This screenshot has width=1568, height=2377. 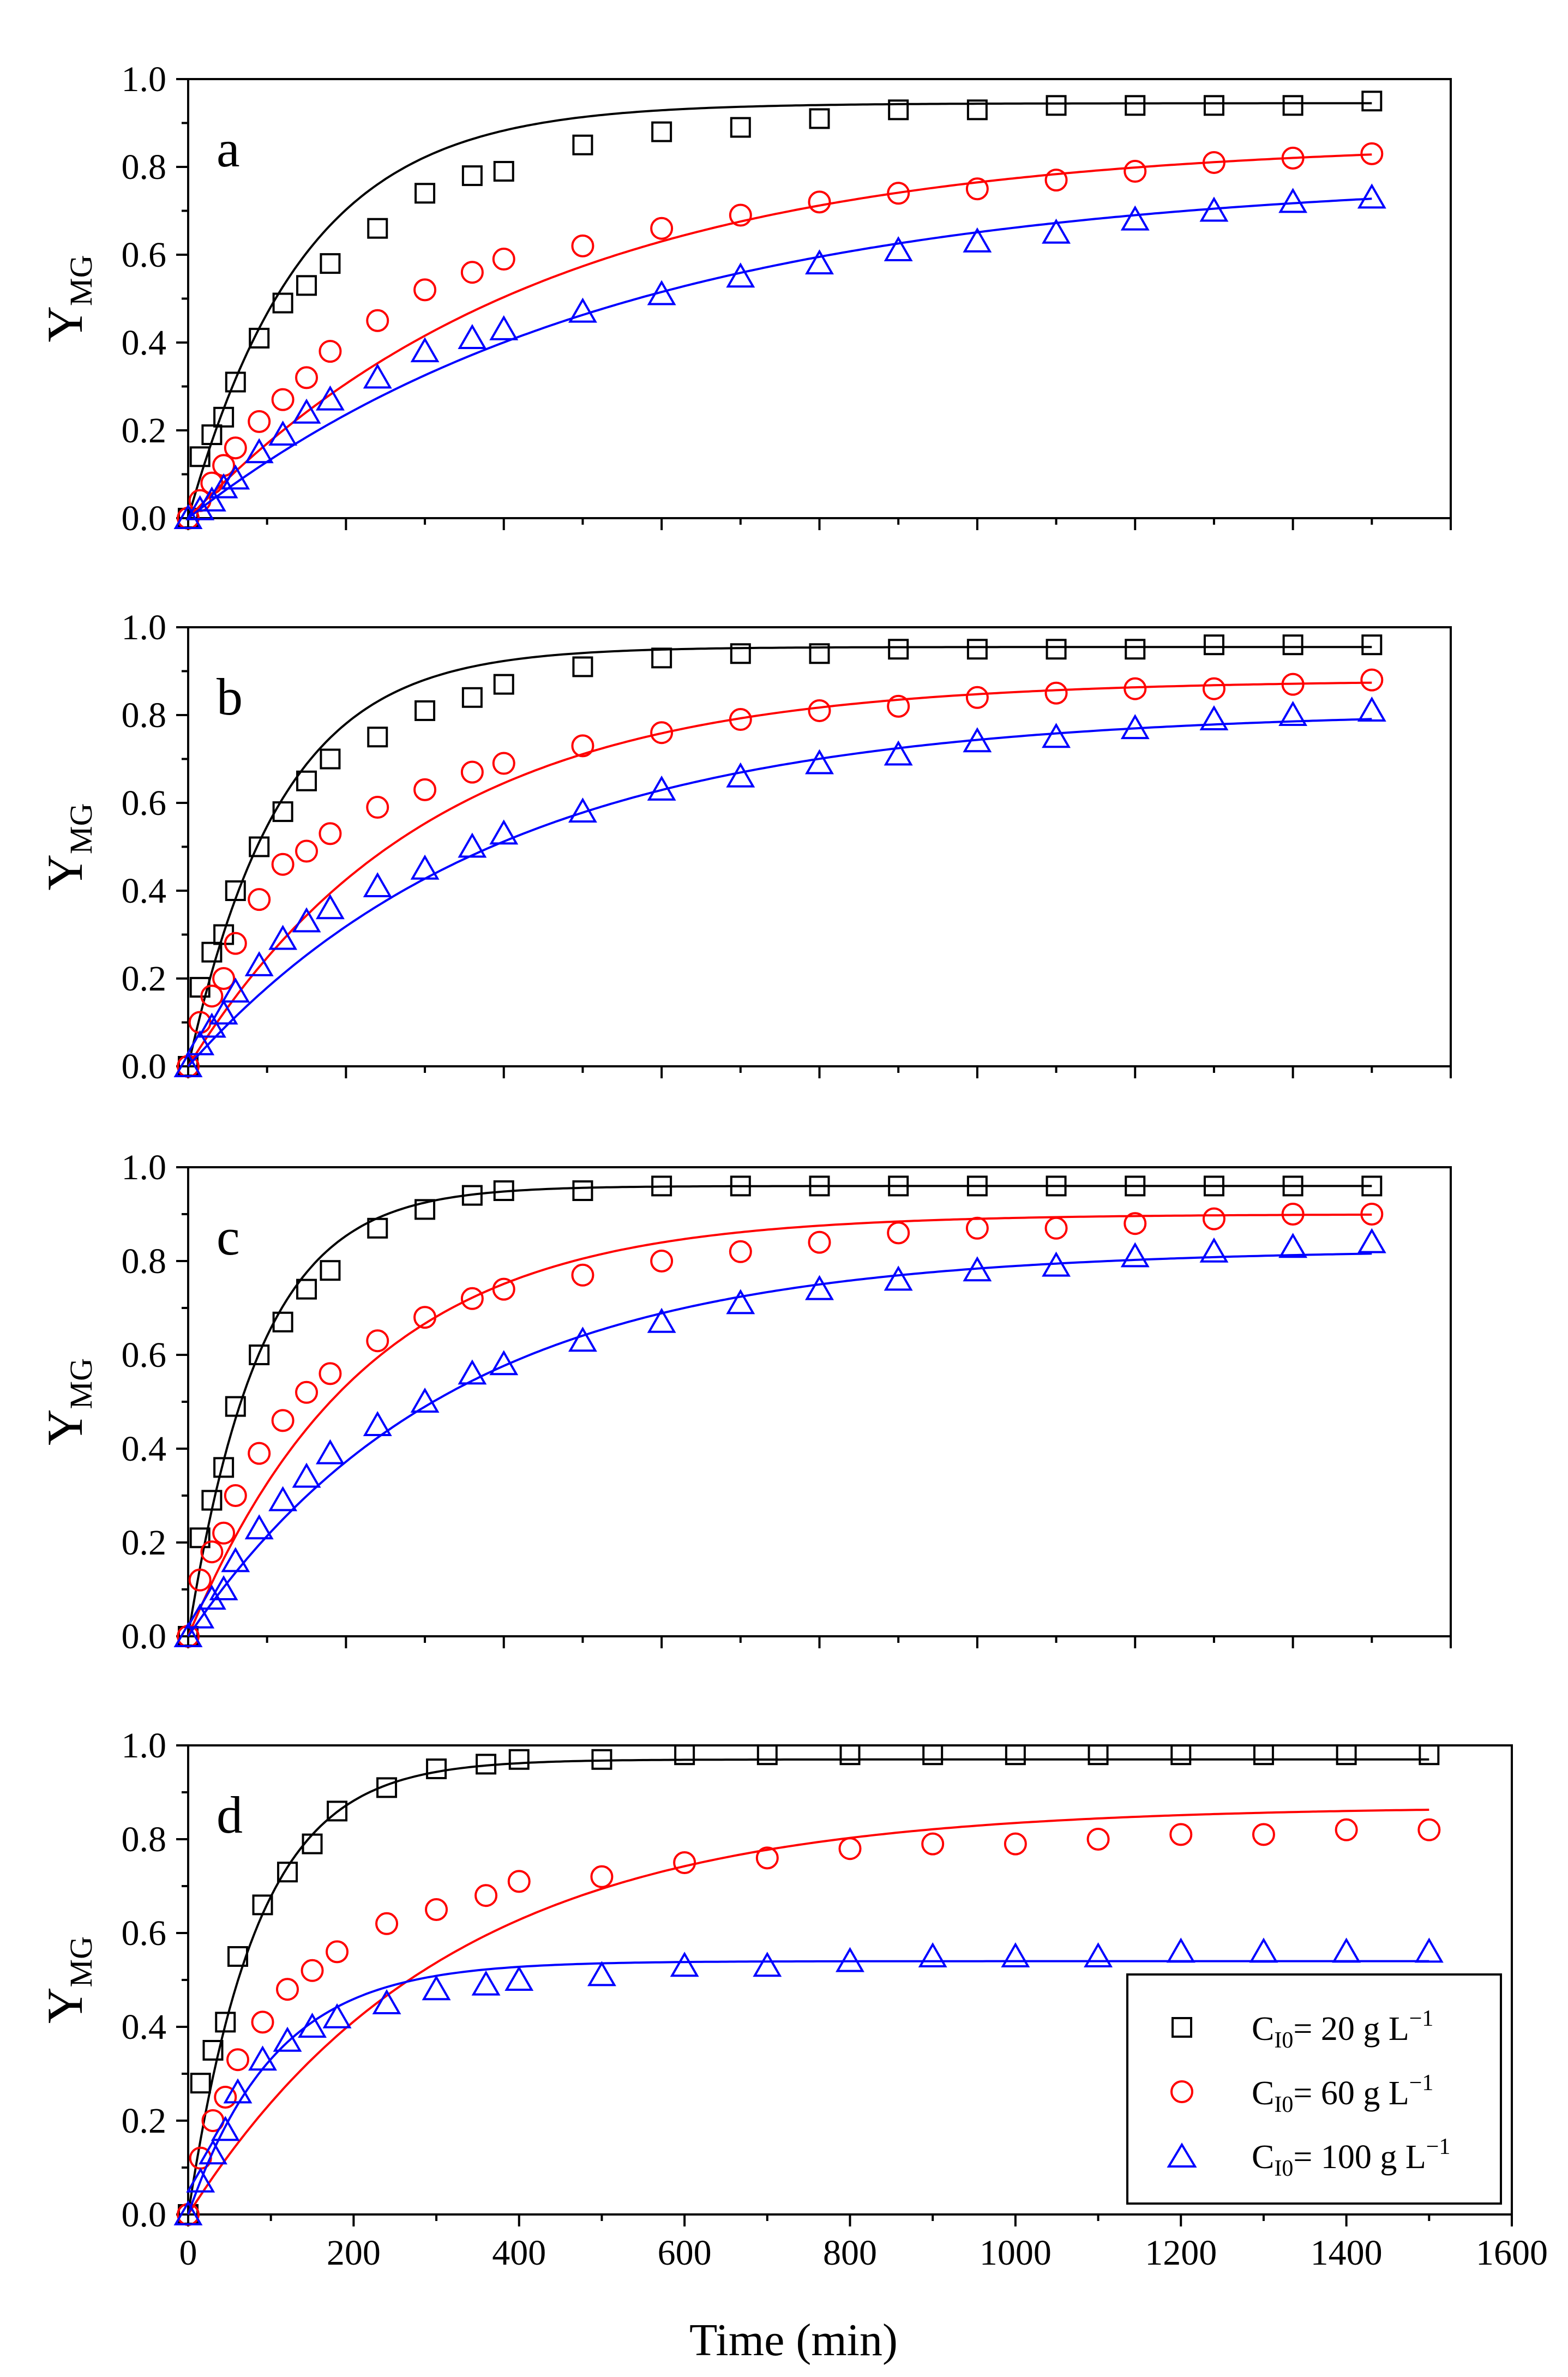 What do you see at coordinates (1302, 2093) in the screenshot?
I see `legend-entry-60: CI0= 60 g L−1` at bounding box center [1302, 2093].